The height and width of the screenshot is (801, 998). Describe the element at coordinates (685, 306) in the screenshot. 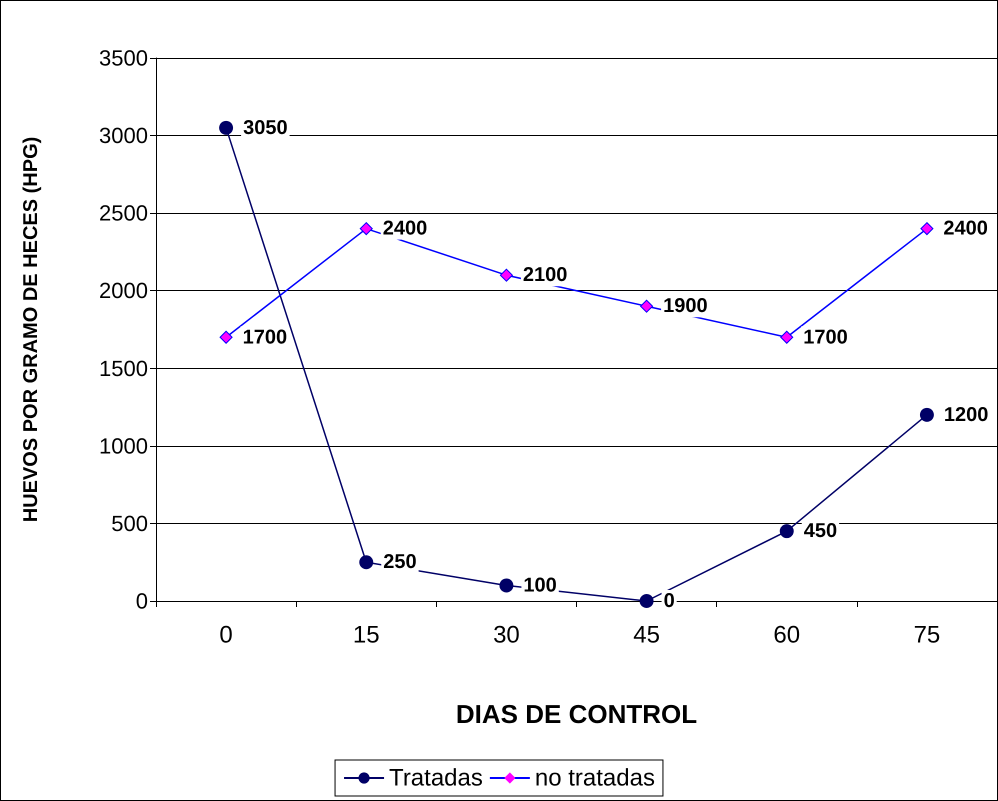

I see `data-label: 1900` at that location.